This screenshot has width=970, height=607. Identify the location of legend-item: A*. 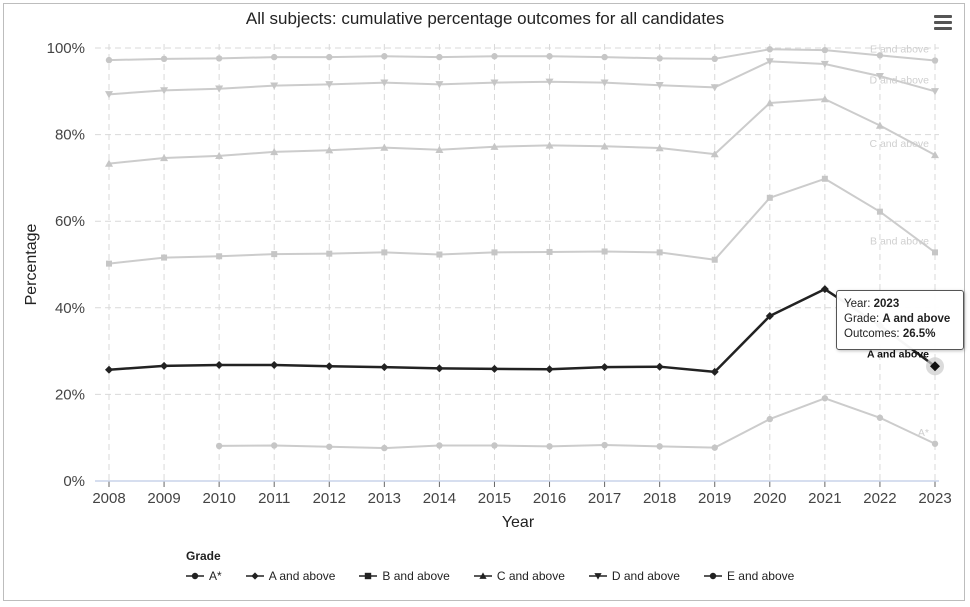
(204, 576).